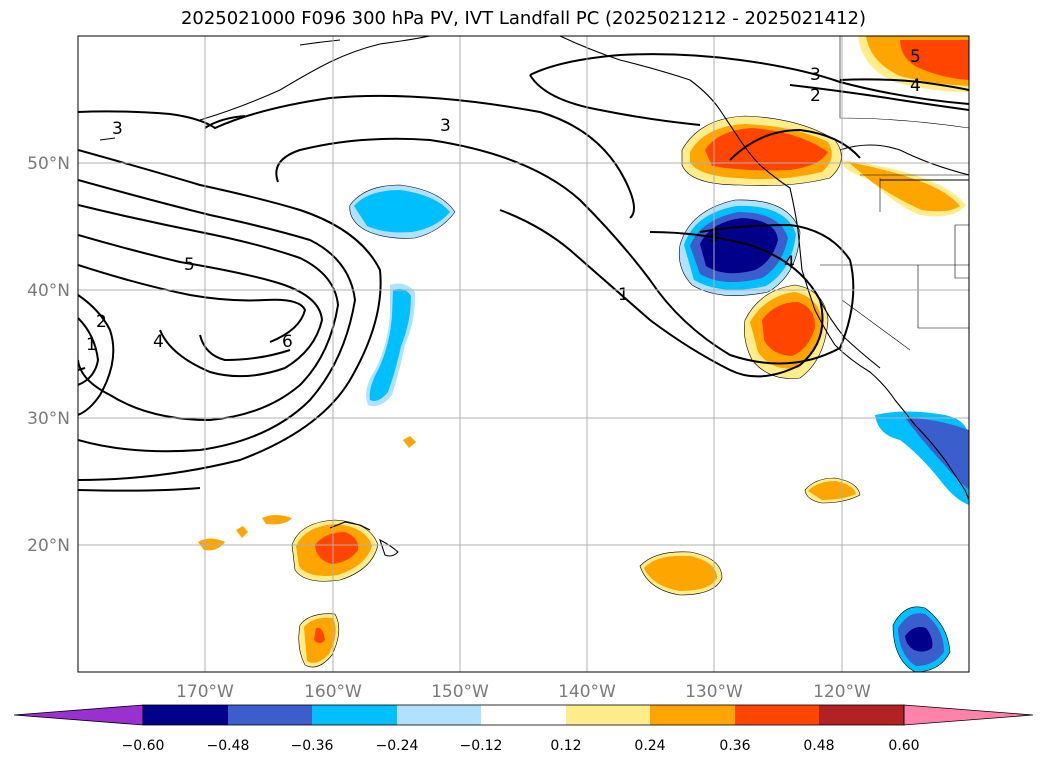 Image resolution: width=1047 pixels, height=765 pixels. Describe the element at coordinates (350, 526) in the screenshot. I see `coastline-hawaii` at that location.